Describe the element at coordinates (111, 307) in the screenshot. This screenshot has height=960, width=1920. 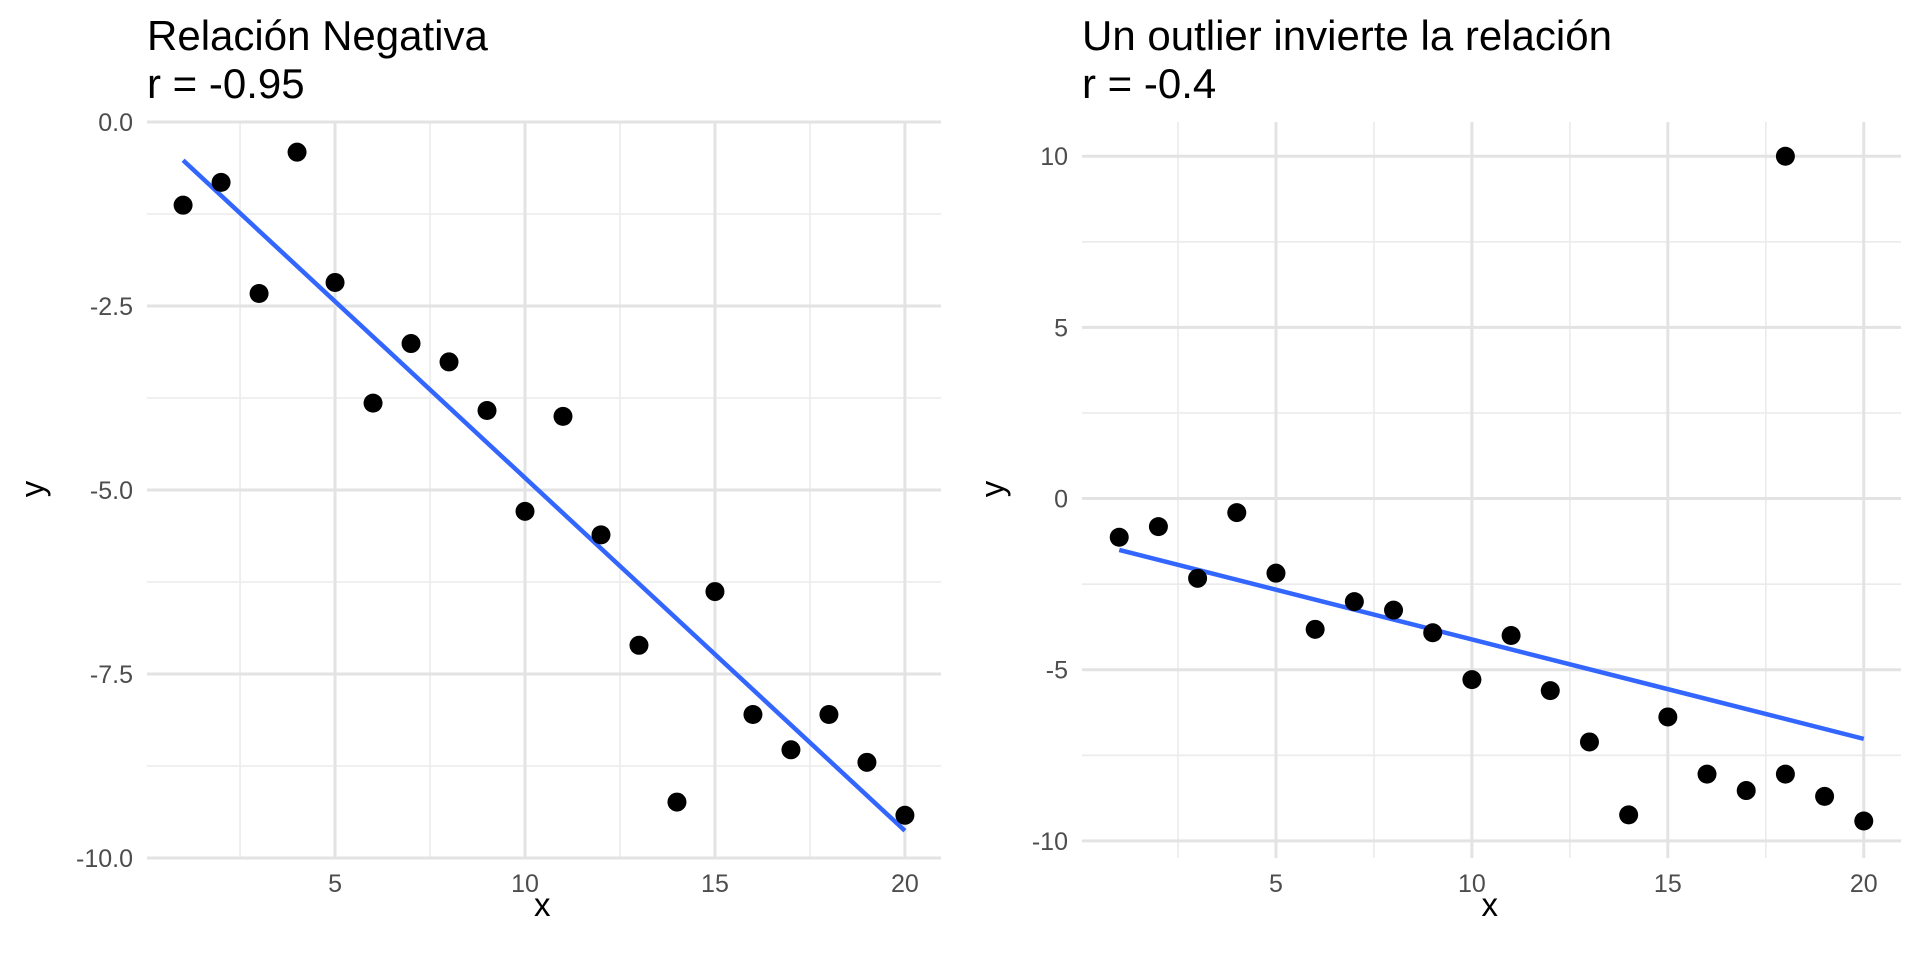
I see `y-tick-label: -2.5` at that location.